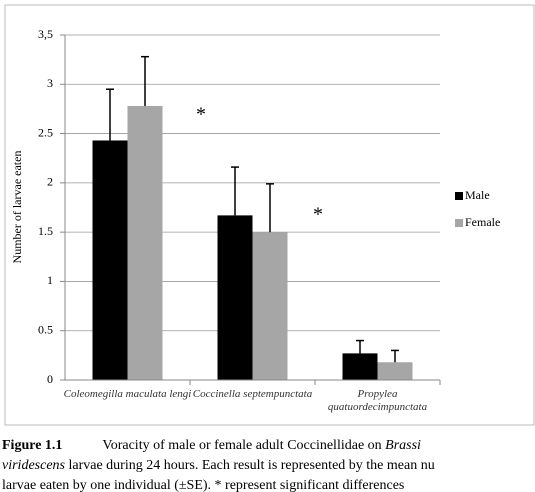 Image resolution: width=535 pixels, height=492 pixels. Describe the element at coordinates (33, 465) in the screenshot. I see `caption-text: viridescens` at that location.